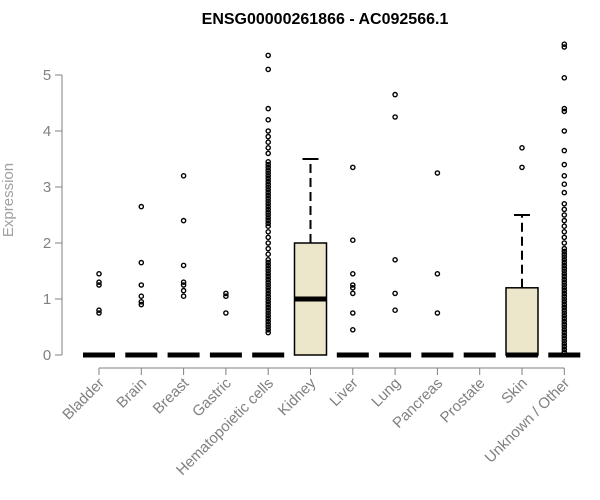  Describe the element at coordinates (83, 399) in the screenshot. I see `x-tick-label: Bladder` at that location.